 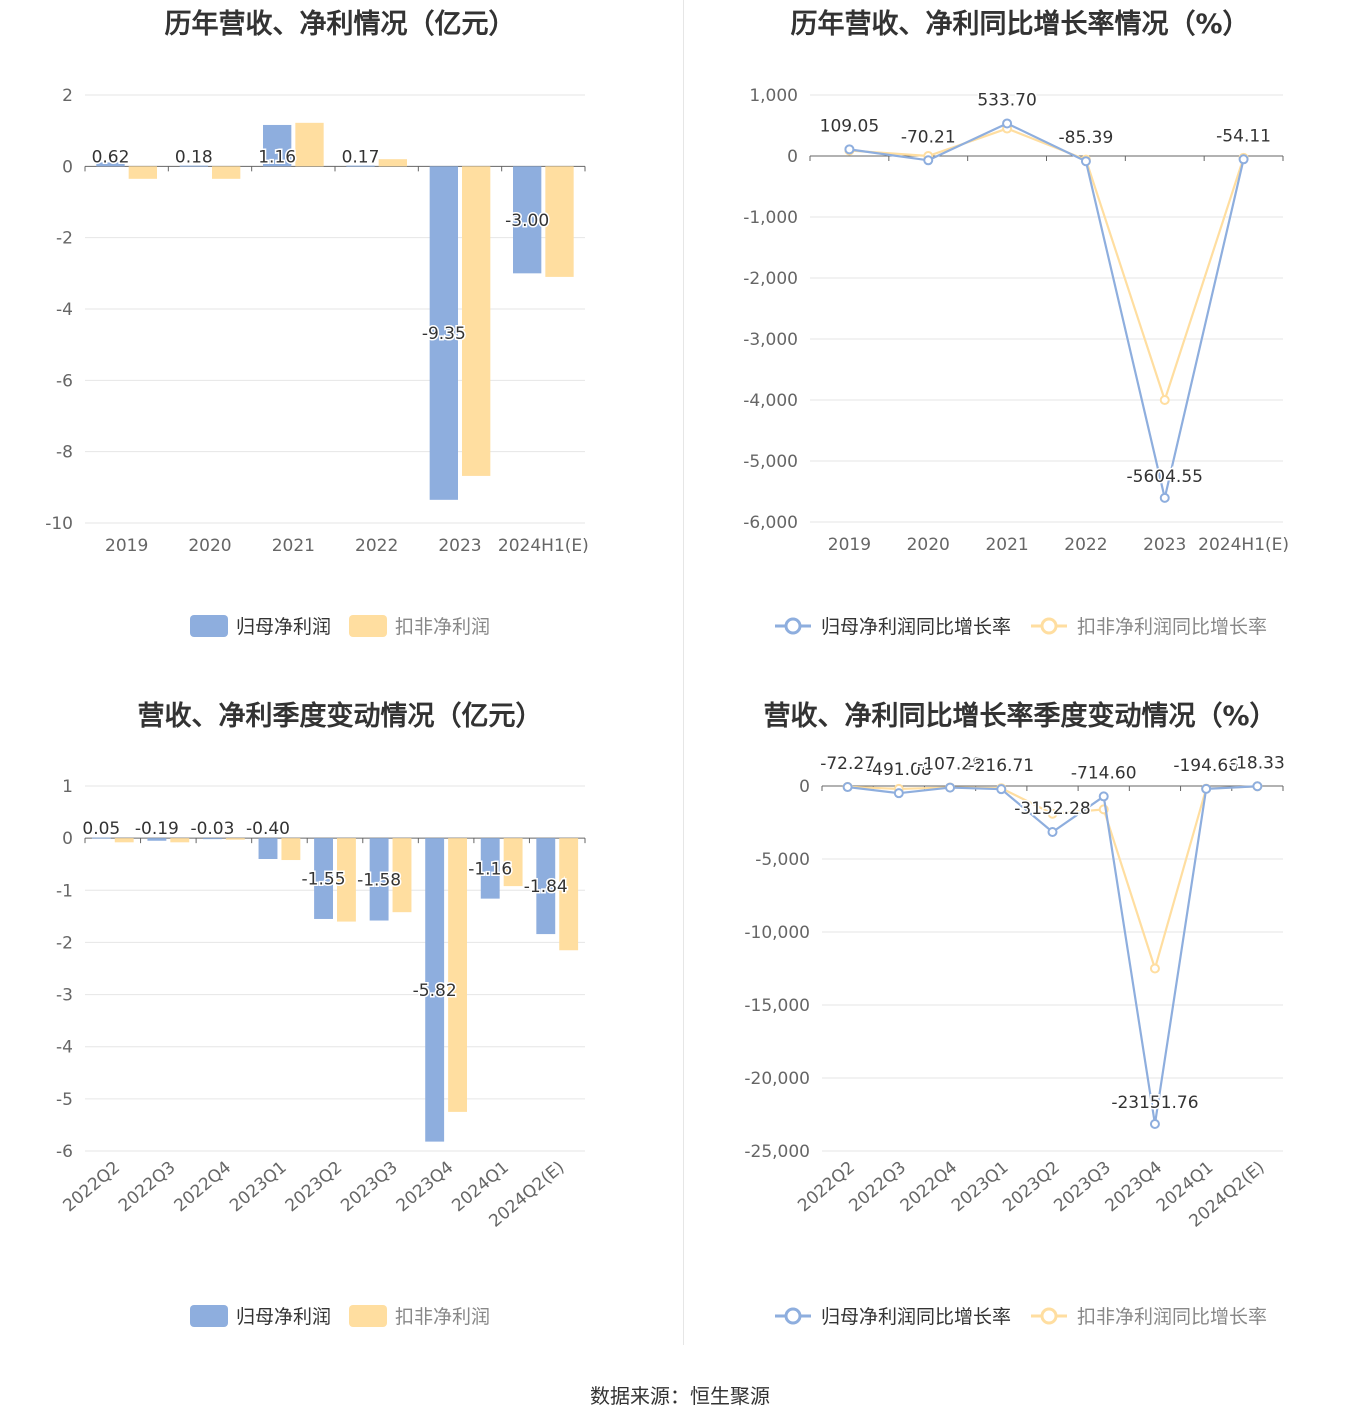 What do you see at coordinates (770, 523) in the screenshot?
I see `y-tick-label: -6,000` at bounding box center [770, 523].